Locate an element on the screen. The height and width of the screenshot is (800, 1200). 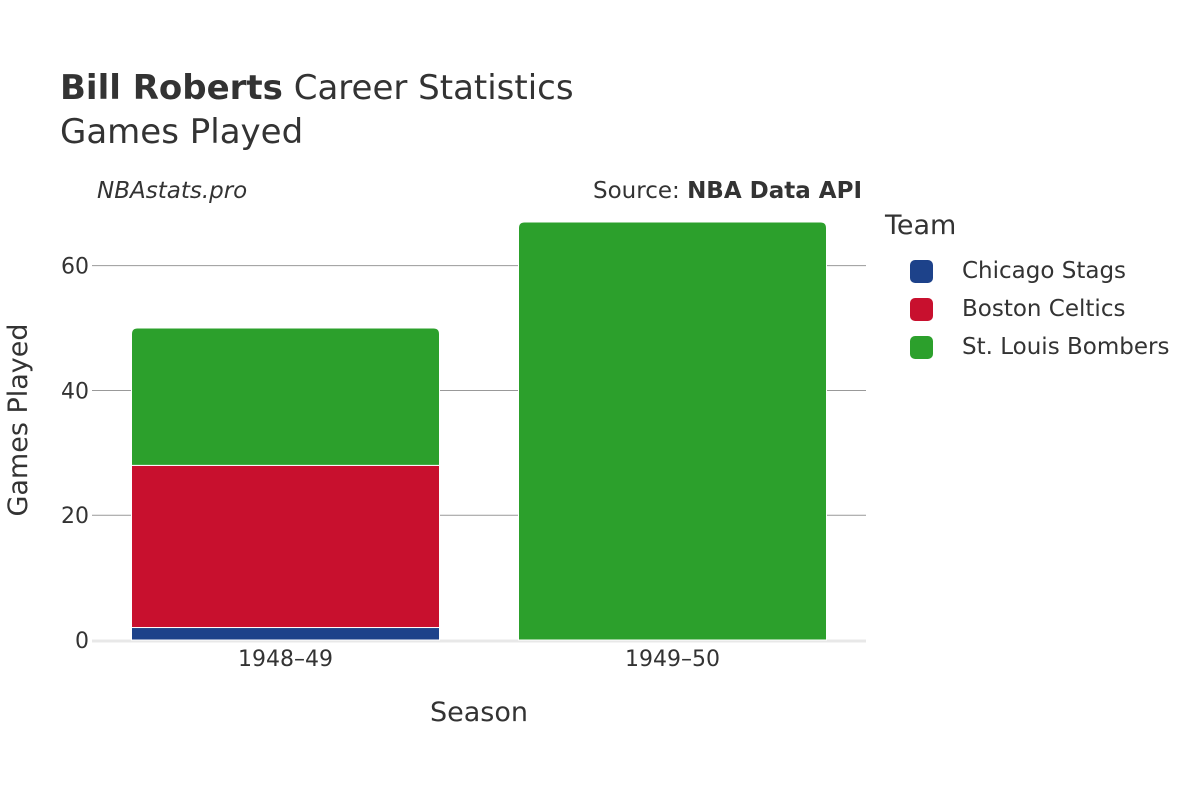
chart-title: Bill Roberts Career Statistics is located at coordinates (317, 88).